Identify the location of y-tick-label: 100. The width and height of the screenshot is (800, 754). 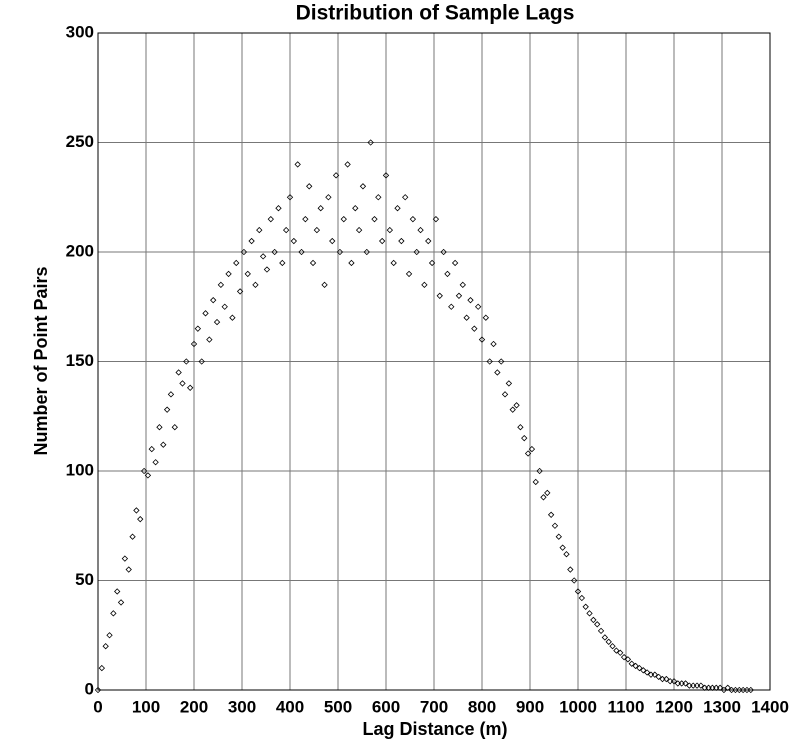
(80, 469).